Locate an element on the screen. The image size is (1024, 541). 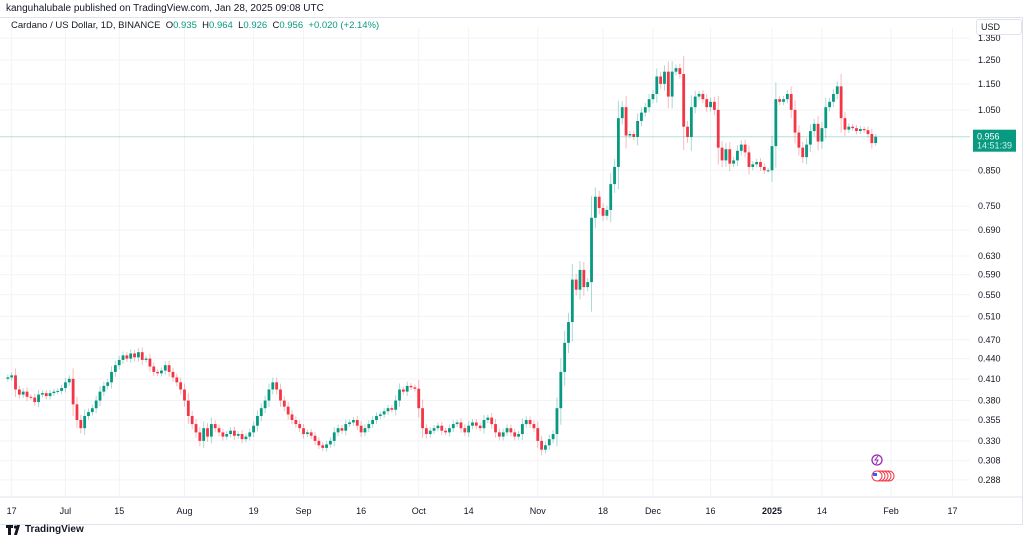
price-tick-label: 1.050 is located at coordinates (989, 110).